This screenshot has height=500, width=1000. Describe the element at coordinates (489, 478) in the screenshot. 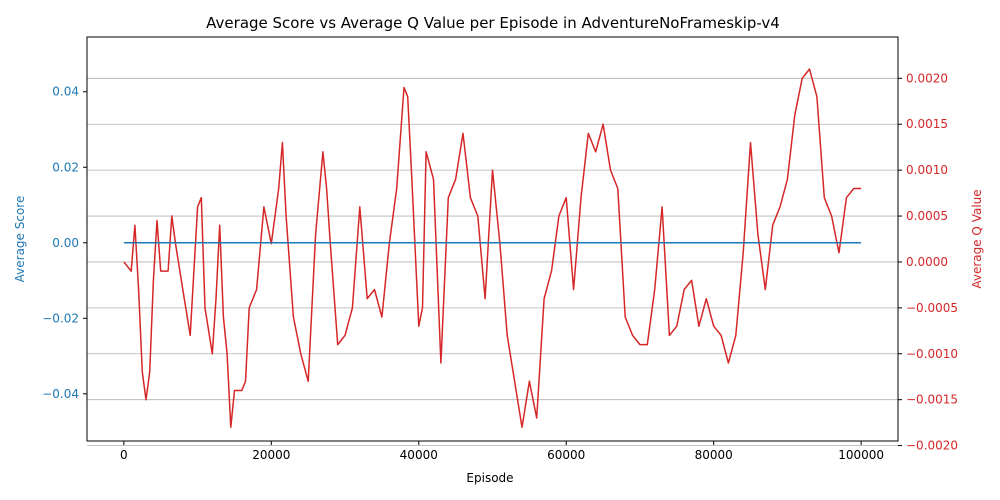

I see `x-axis-label: Episode` at that location.